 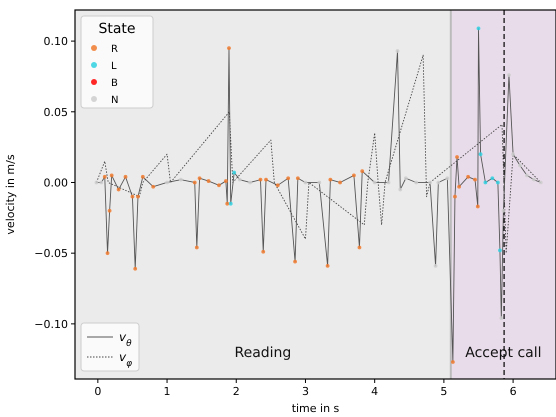 I want to click on legend-label: B, so click(x=114, y=83).